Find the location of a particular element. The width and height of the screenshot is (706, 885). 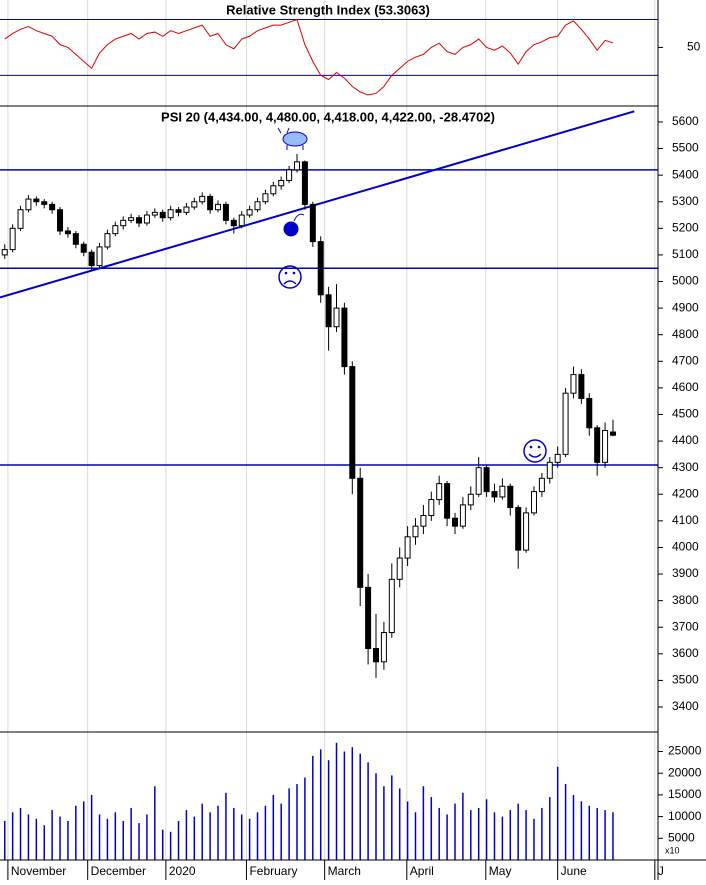

y-tick-label: 4900 is located at coordinates (685, 307).